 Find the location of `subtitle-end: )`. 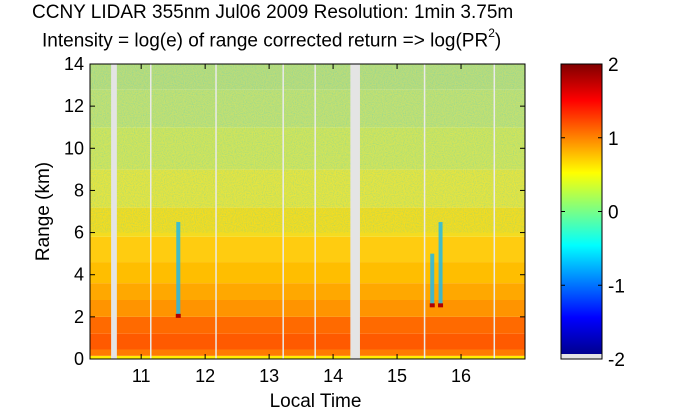

subtitle-end: ) is located at coordinates (498, 41).